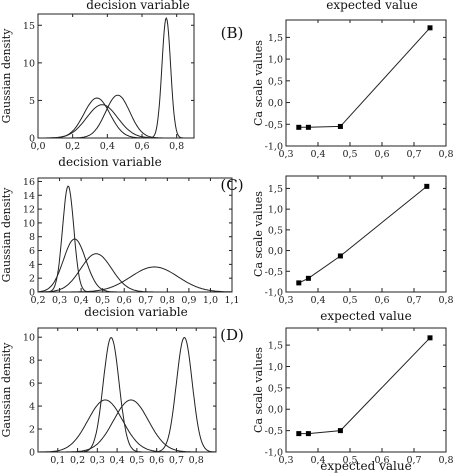  Describe the element at coordinates (109, 162) in the screenshot. I see `x-axis-label: decision variable` at that location.